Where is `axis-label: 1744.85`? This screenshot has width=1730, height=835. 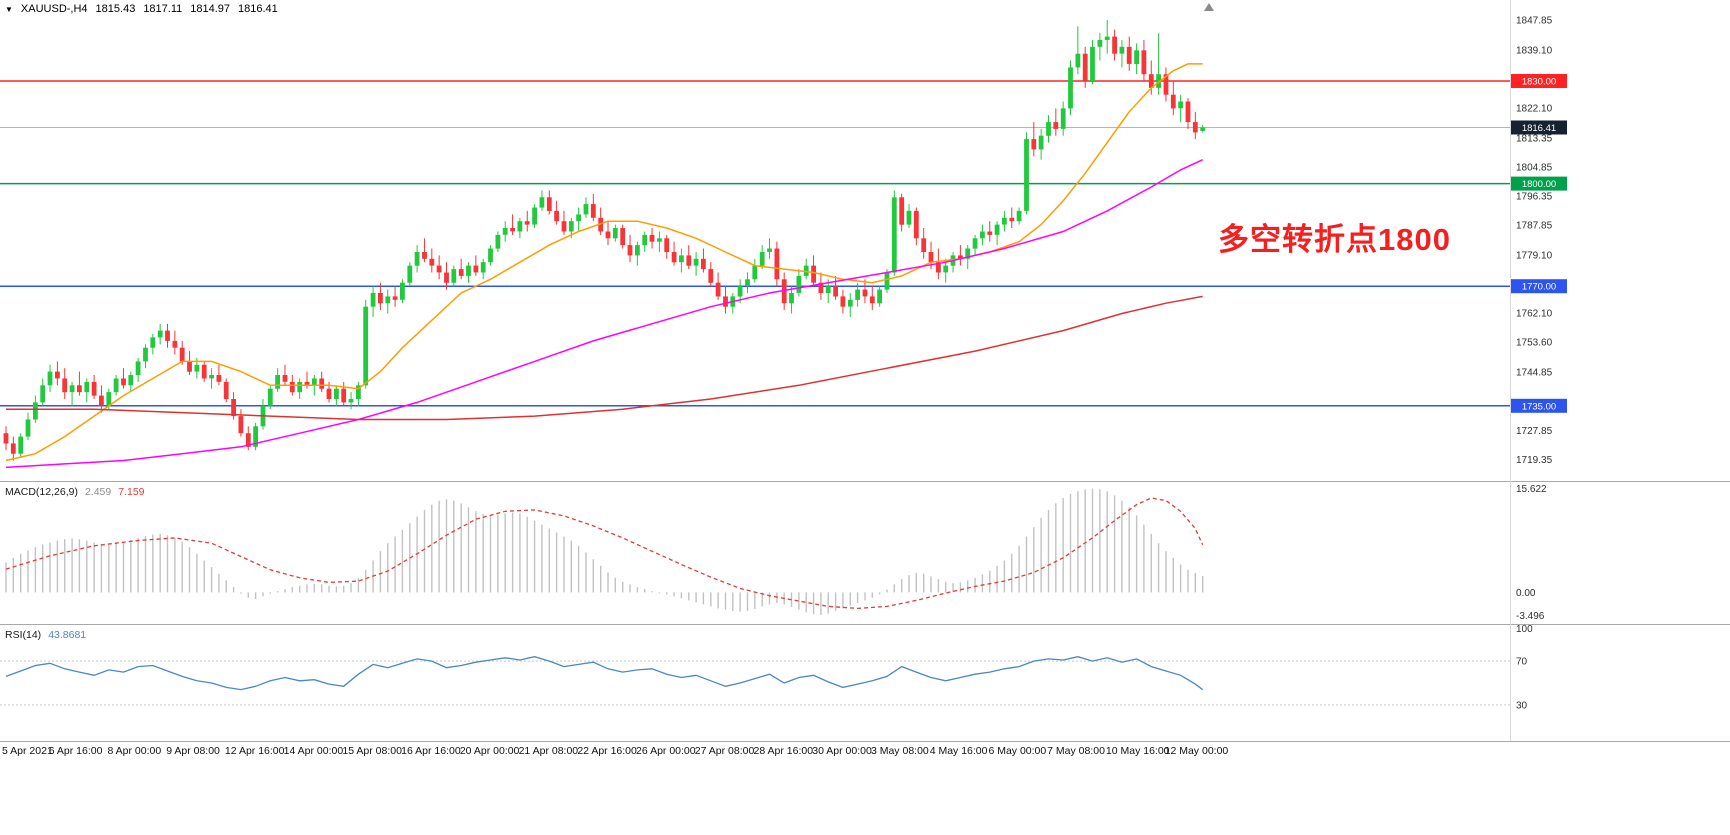 axis-label: 1744.85 is located at coordinates (1534, 373).